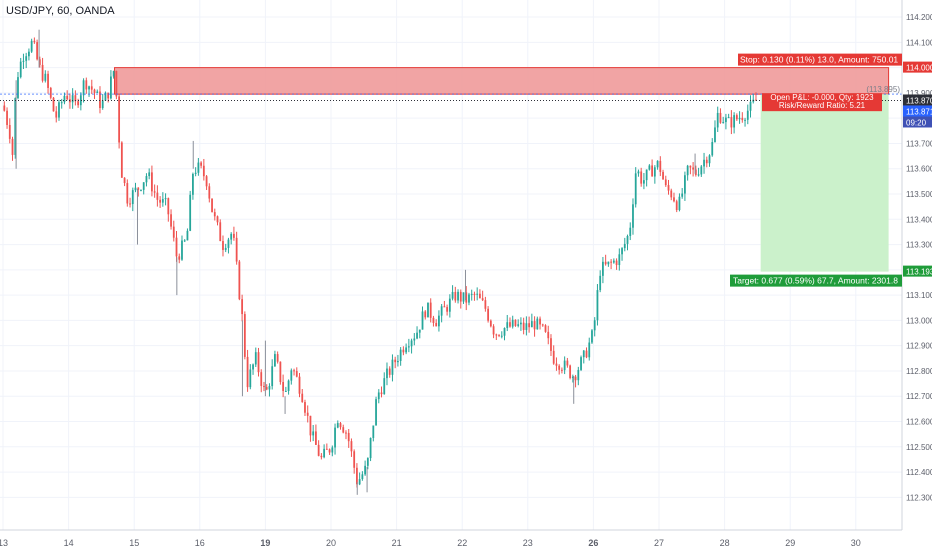  Describe the element at coordinates (824, 183) in the screenshot. I see `target-zone` at that location.